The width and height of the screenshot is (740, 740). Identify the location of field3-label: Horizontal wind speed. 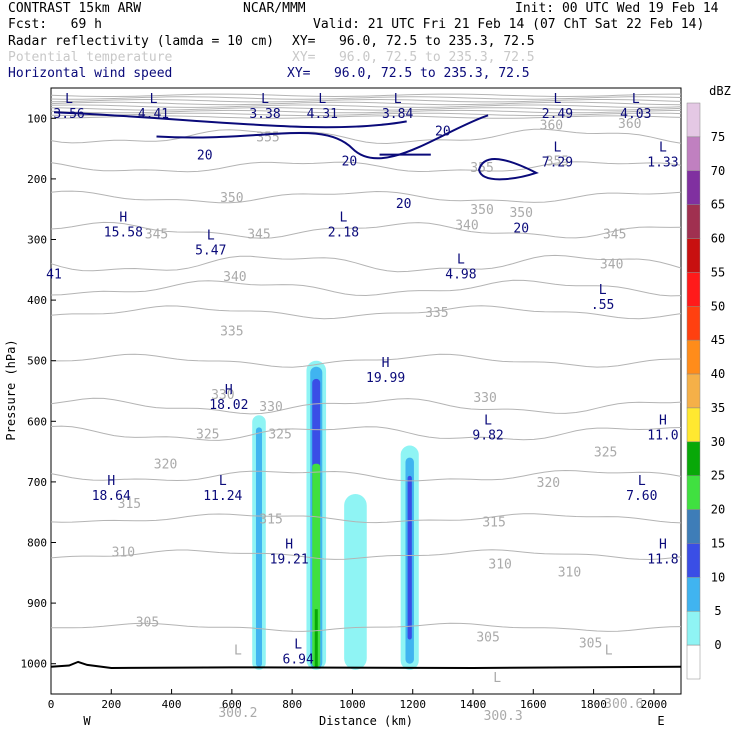
(90, 73).